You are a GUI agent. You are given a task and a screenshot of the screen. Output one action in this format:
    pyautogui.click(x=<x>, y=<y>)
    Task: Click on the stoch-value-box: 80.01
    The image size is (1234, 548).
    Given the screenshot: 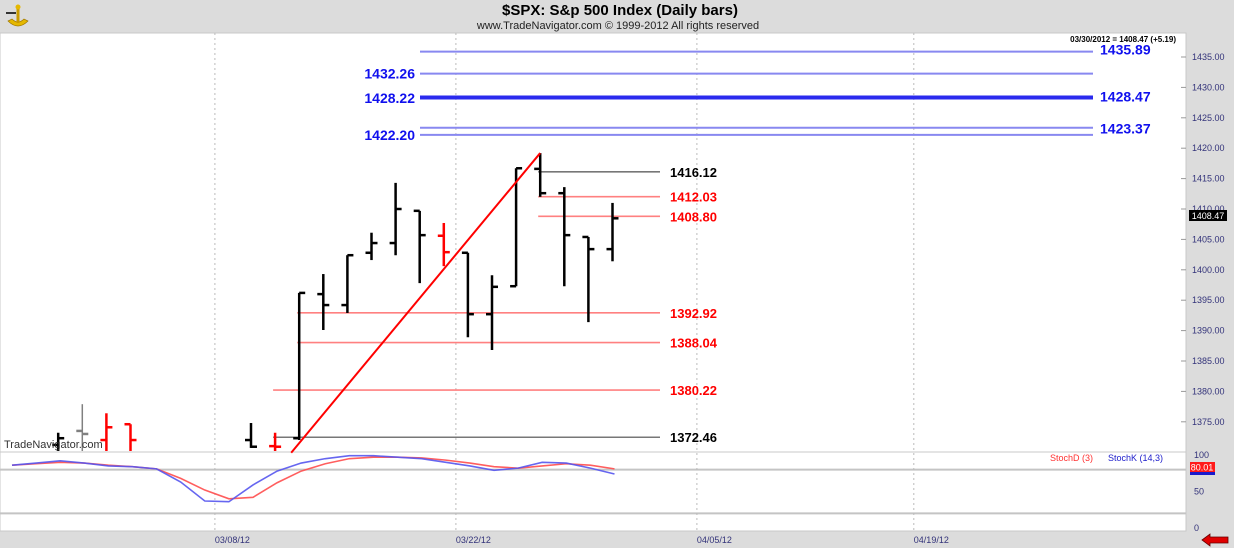 What is the action you would take?
    pyautogui.click(x=1202, y=468)
    